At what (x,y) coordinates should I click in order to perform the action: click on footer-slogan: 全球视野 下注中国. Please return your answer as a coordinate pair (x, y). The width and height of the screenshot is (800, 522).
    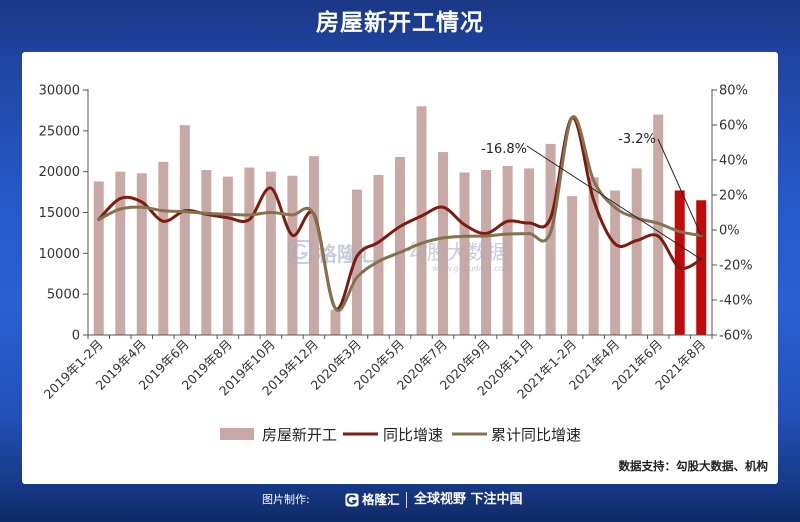
    Looking at the image, I should click on (468, 499).